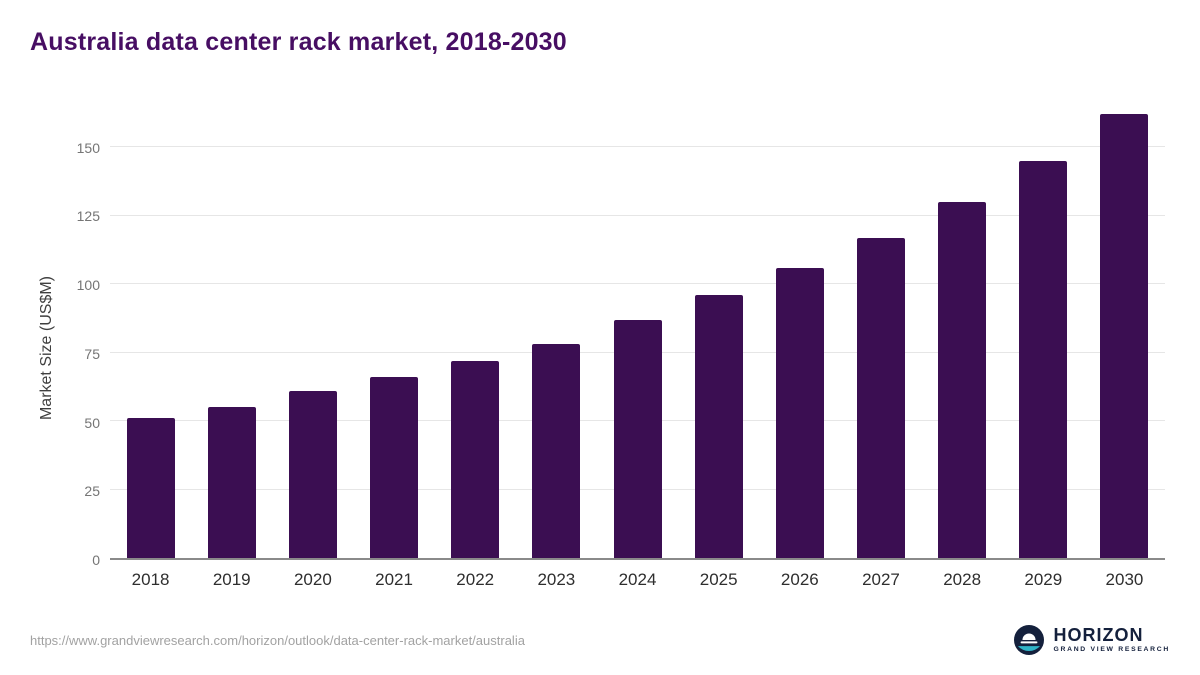 The width and height of the screenshot is (1200, 675). Describe the element at coordinates (150, 488) in the screenshot. I see `bar-2018` at that location.